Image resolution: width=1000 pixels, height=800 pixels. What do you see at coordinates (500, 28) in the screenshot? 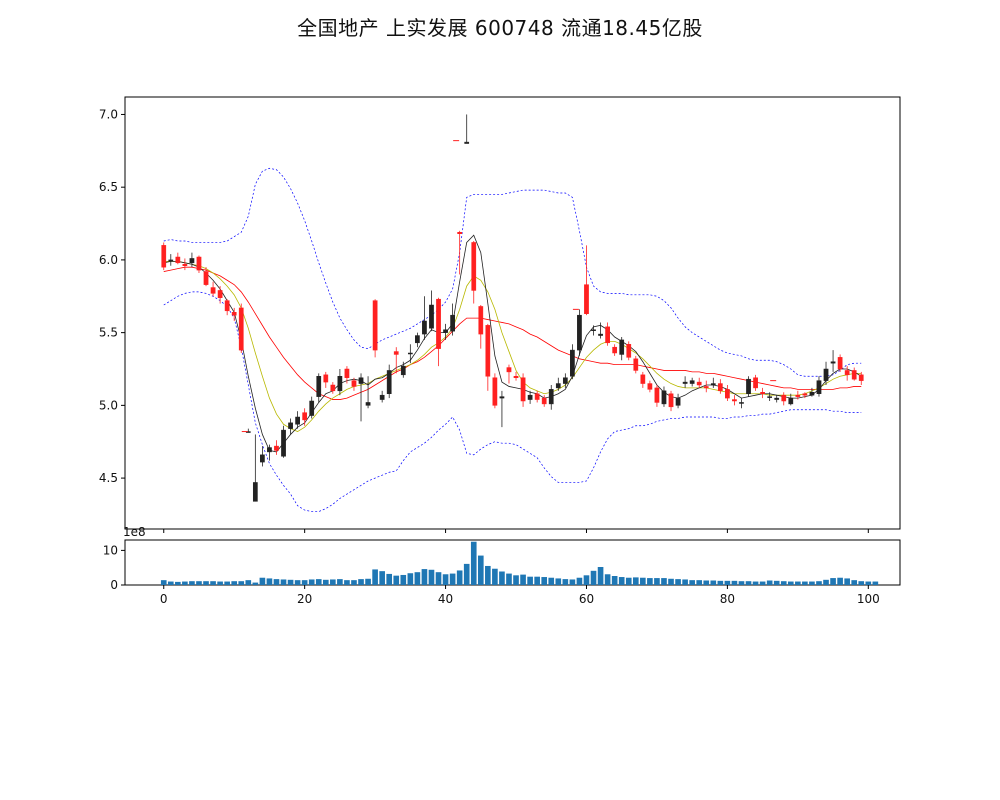
I see `chart-title: 全国地产 上实发展 600748 流通18.45亿股` at bounding box center [500, 28].